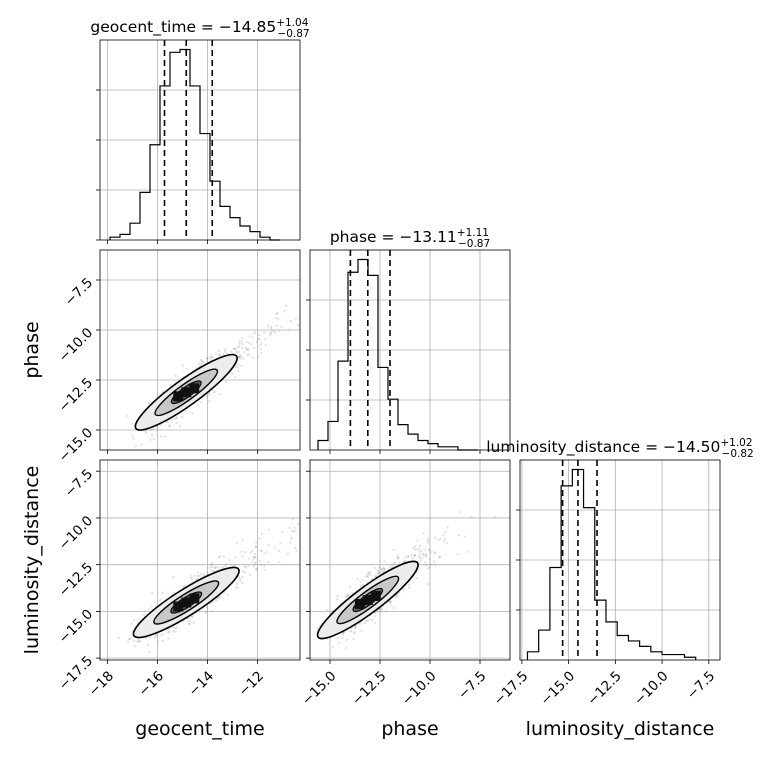 Image resolution: width=760 pixels, height=760 pixels. What do you see at coordinates (701, 685) in the screenshot?
I see `x-tick-label-luminosity_distance: −7.5` at bounding box center [701, 685].